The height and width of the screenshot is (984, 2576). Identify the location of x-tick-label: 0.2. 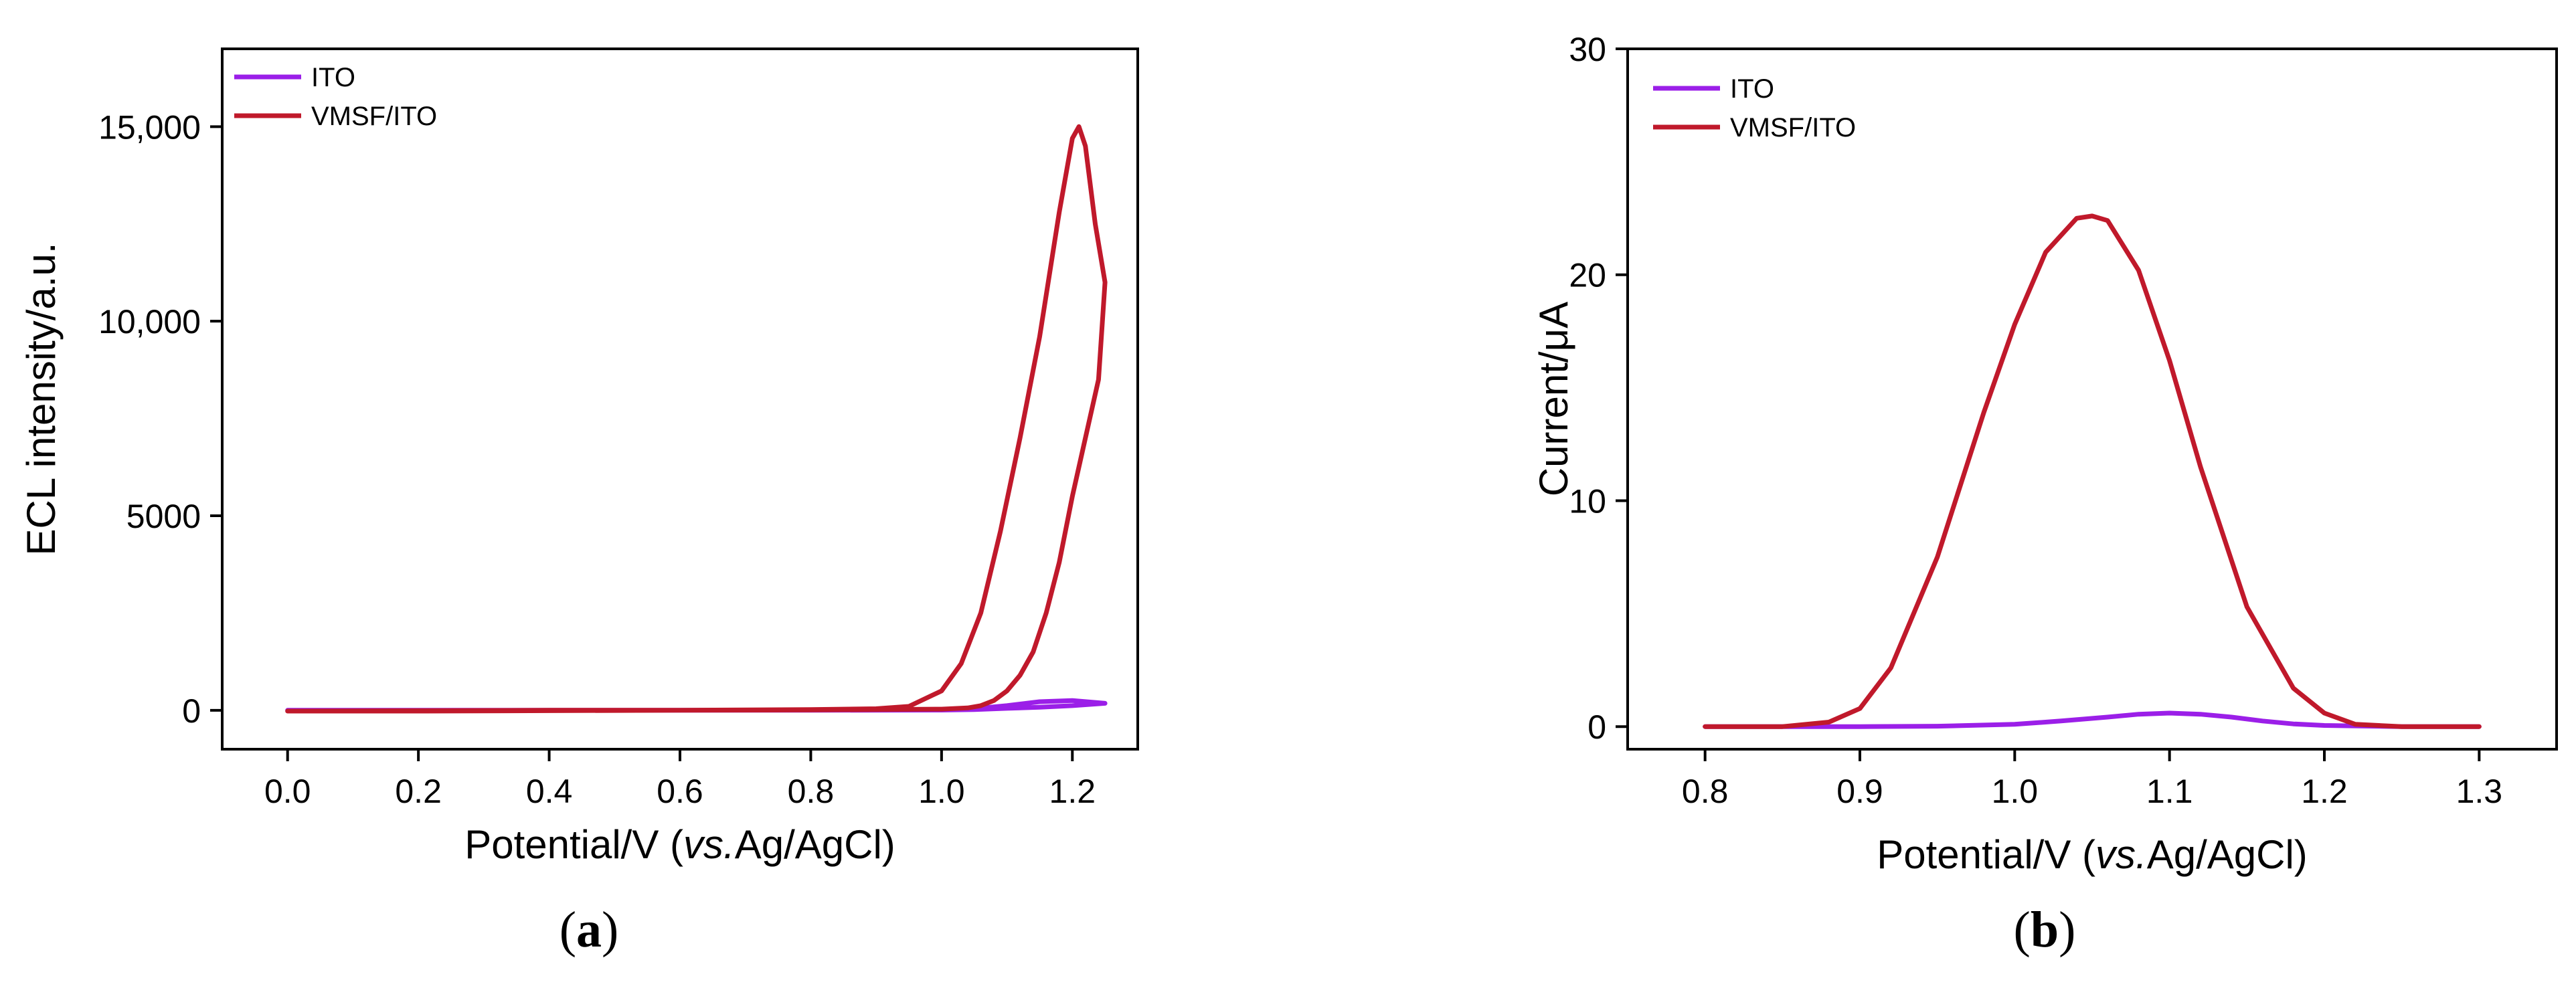
(419, 791).